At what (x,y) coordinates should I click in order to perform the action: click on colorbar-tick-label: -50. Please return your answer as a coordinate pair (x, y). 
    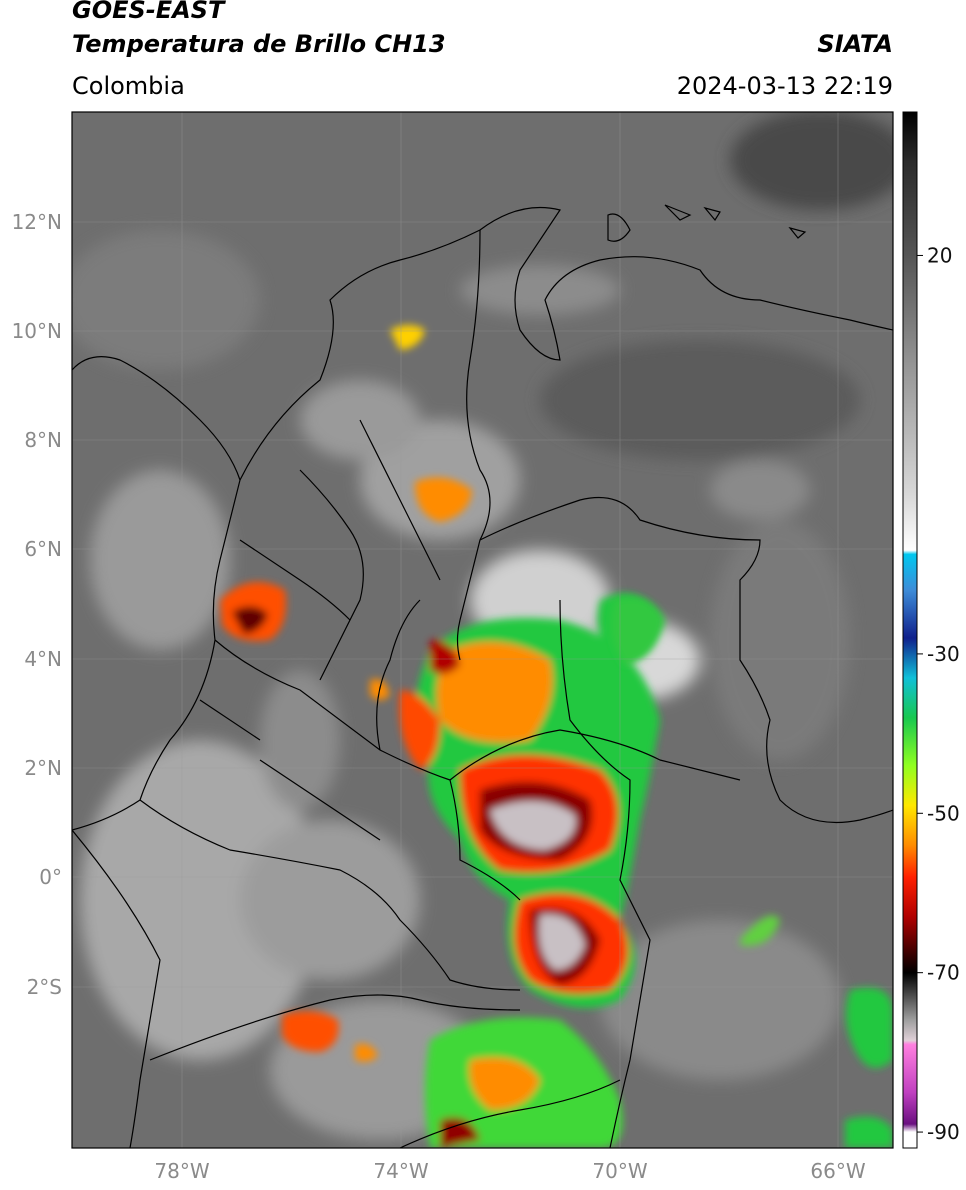
    Looking at the image, I should click on (943, 813).